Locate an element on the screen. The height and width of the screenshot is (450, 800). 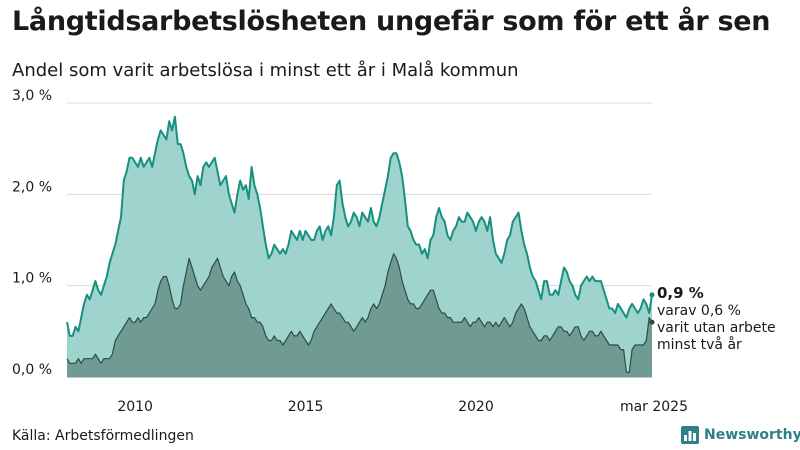
y-tick-label: 0,0 % is located at coordinates (32, 370).